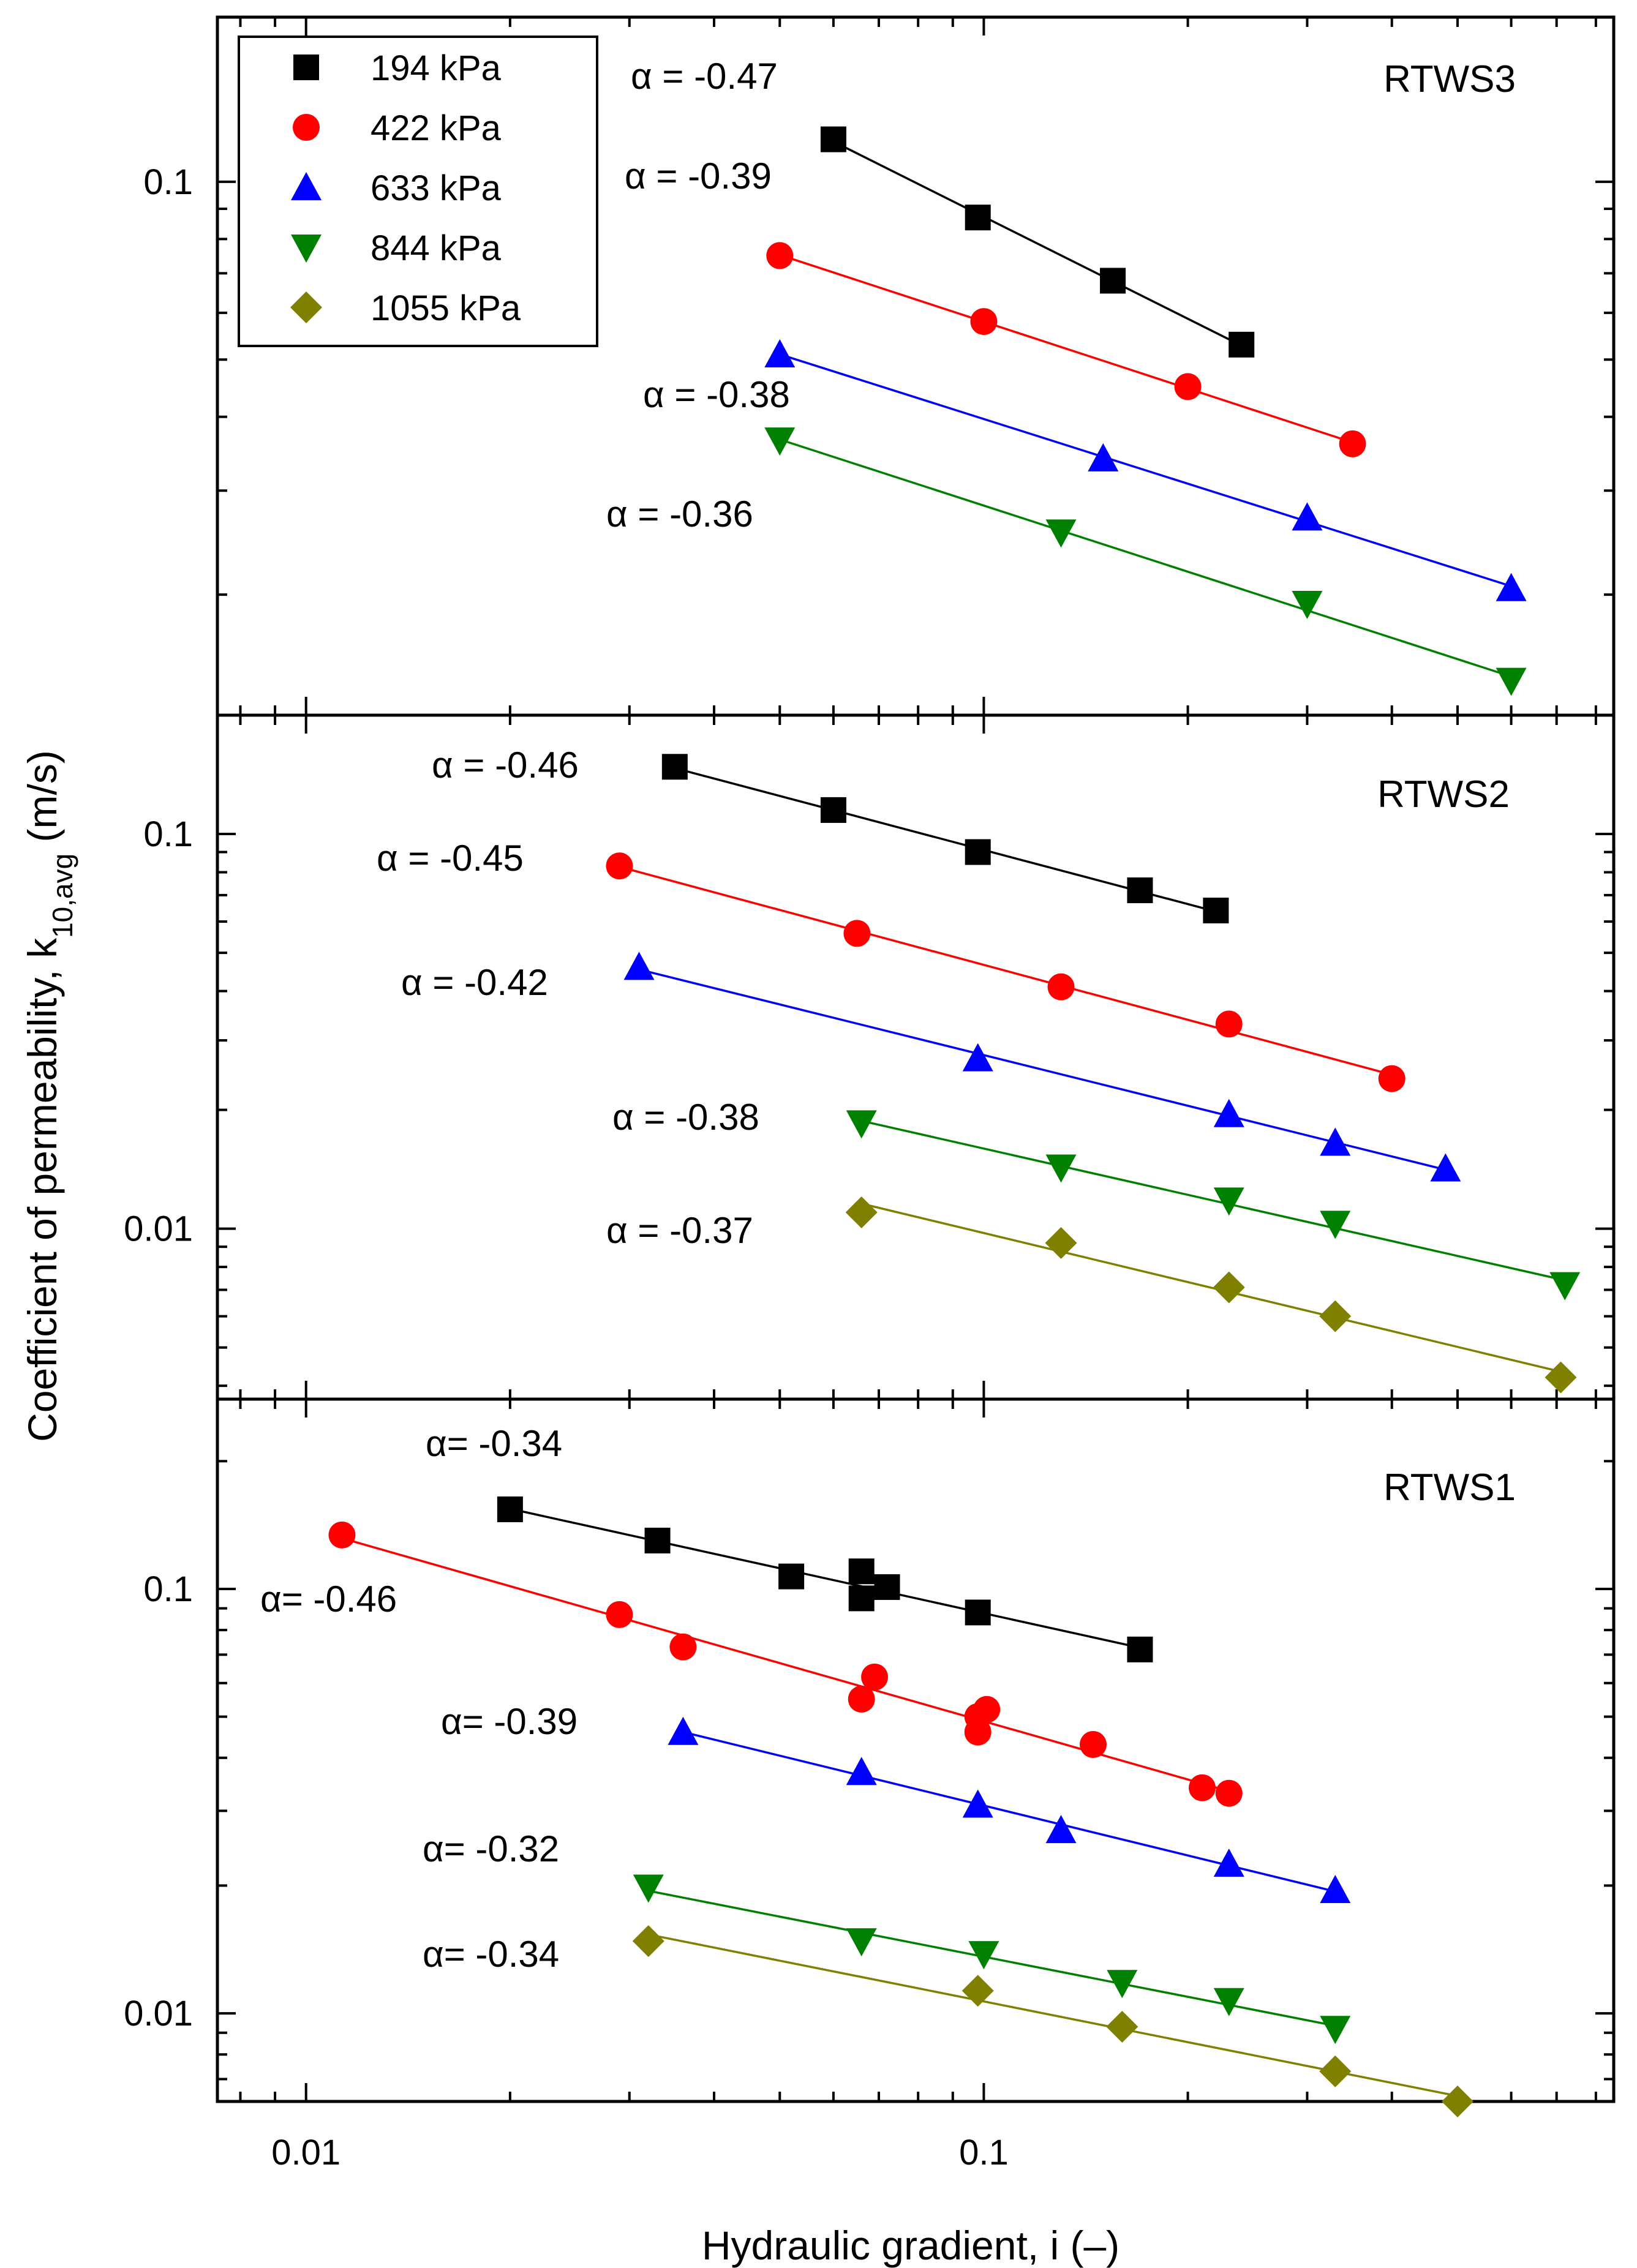 This screenshot has width=1637, height=2268. I want to click on x-axis: 0.01 0.1 Hydraulic gradient, i (–), so click(696, 2200).